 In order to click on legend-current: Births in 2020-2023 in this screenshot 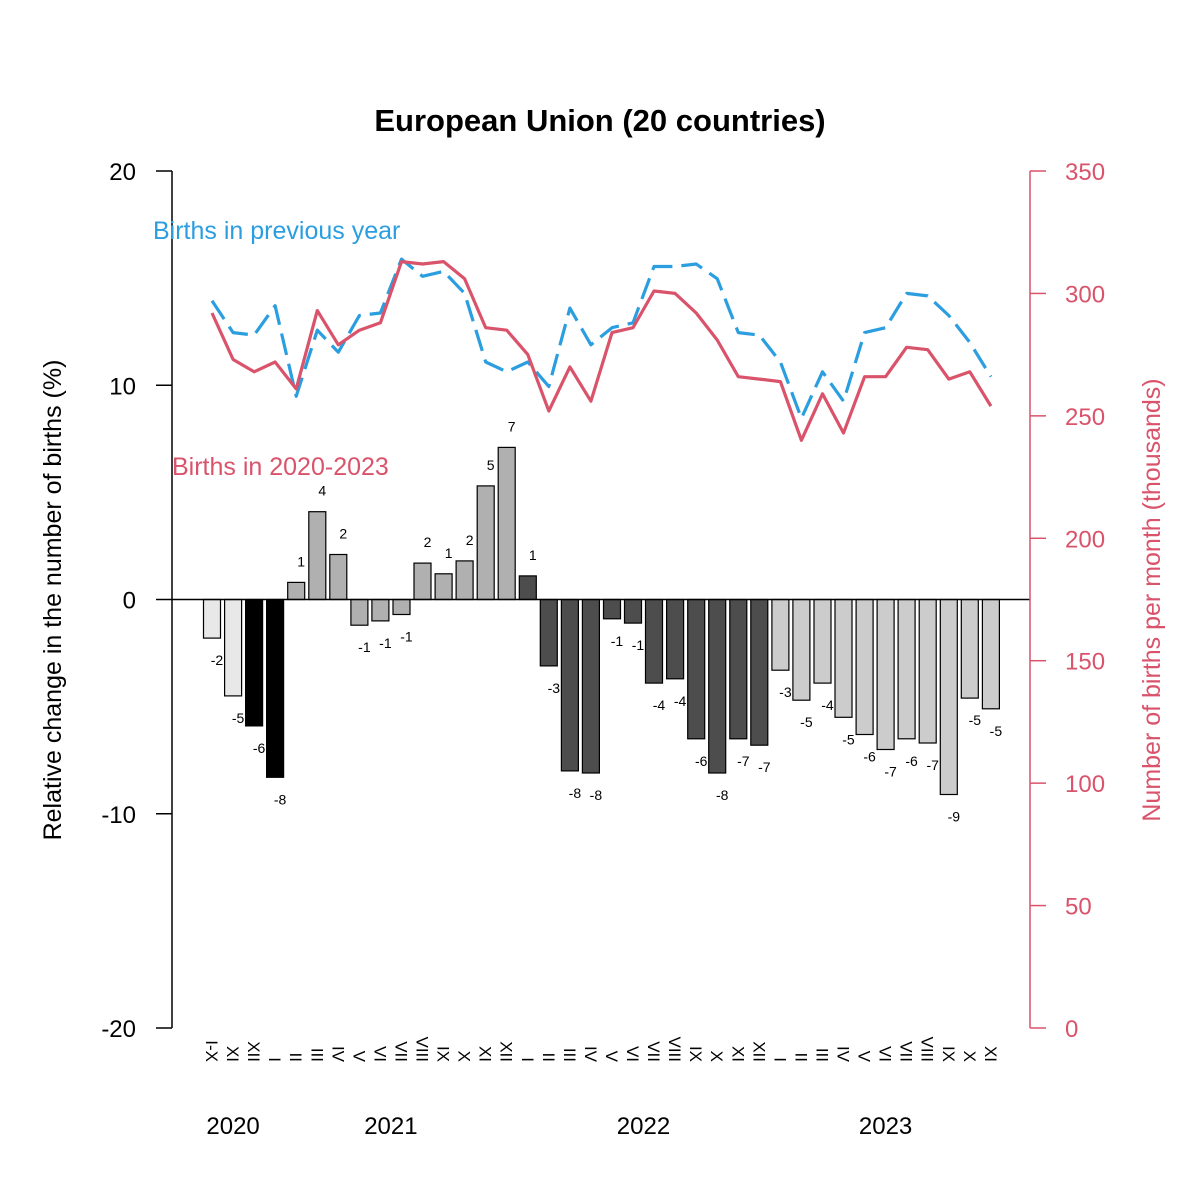, I will do `click(280, 467)`.